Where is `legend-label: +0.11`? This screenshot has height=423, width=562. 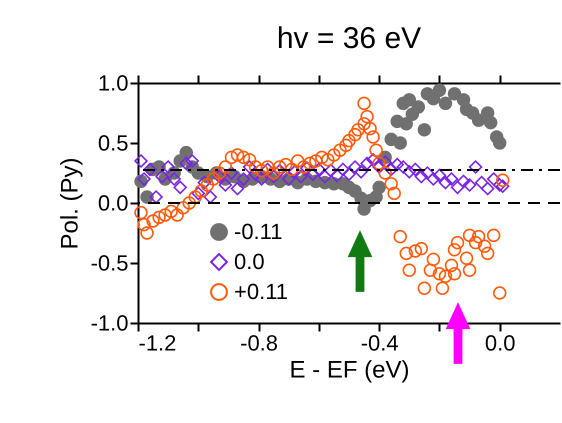 legend-label: +0.11 is located at coordinates (261, 291).